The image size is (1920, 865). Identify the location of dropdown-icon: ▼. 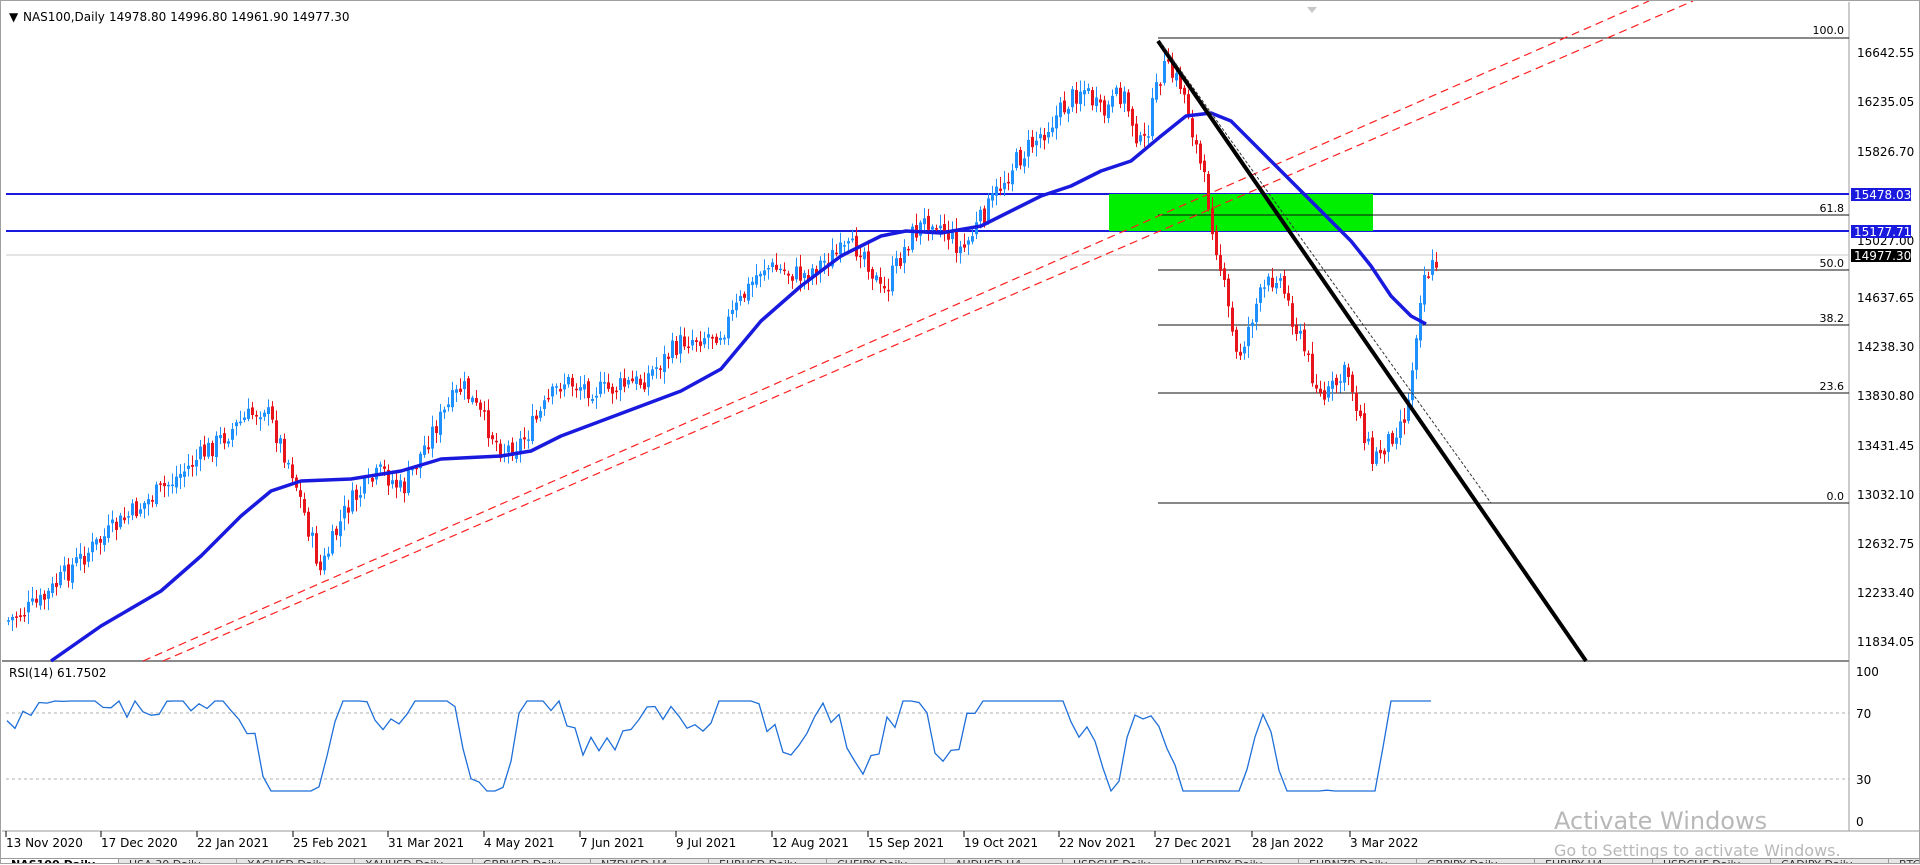
(14, 17).